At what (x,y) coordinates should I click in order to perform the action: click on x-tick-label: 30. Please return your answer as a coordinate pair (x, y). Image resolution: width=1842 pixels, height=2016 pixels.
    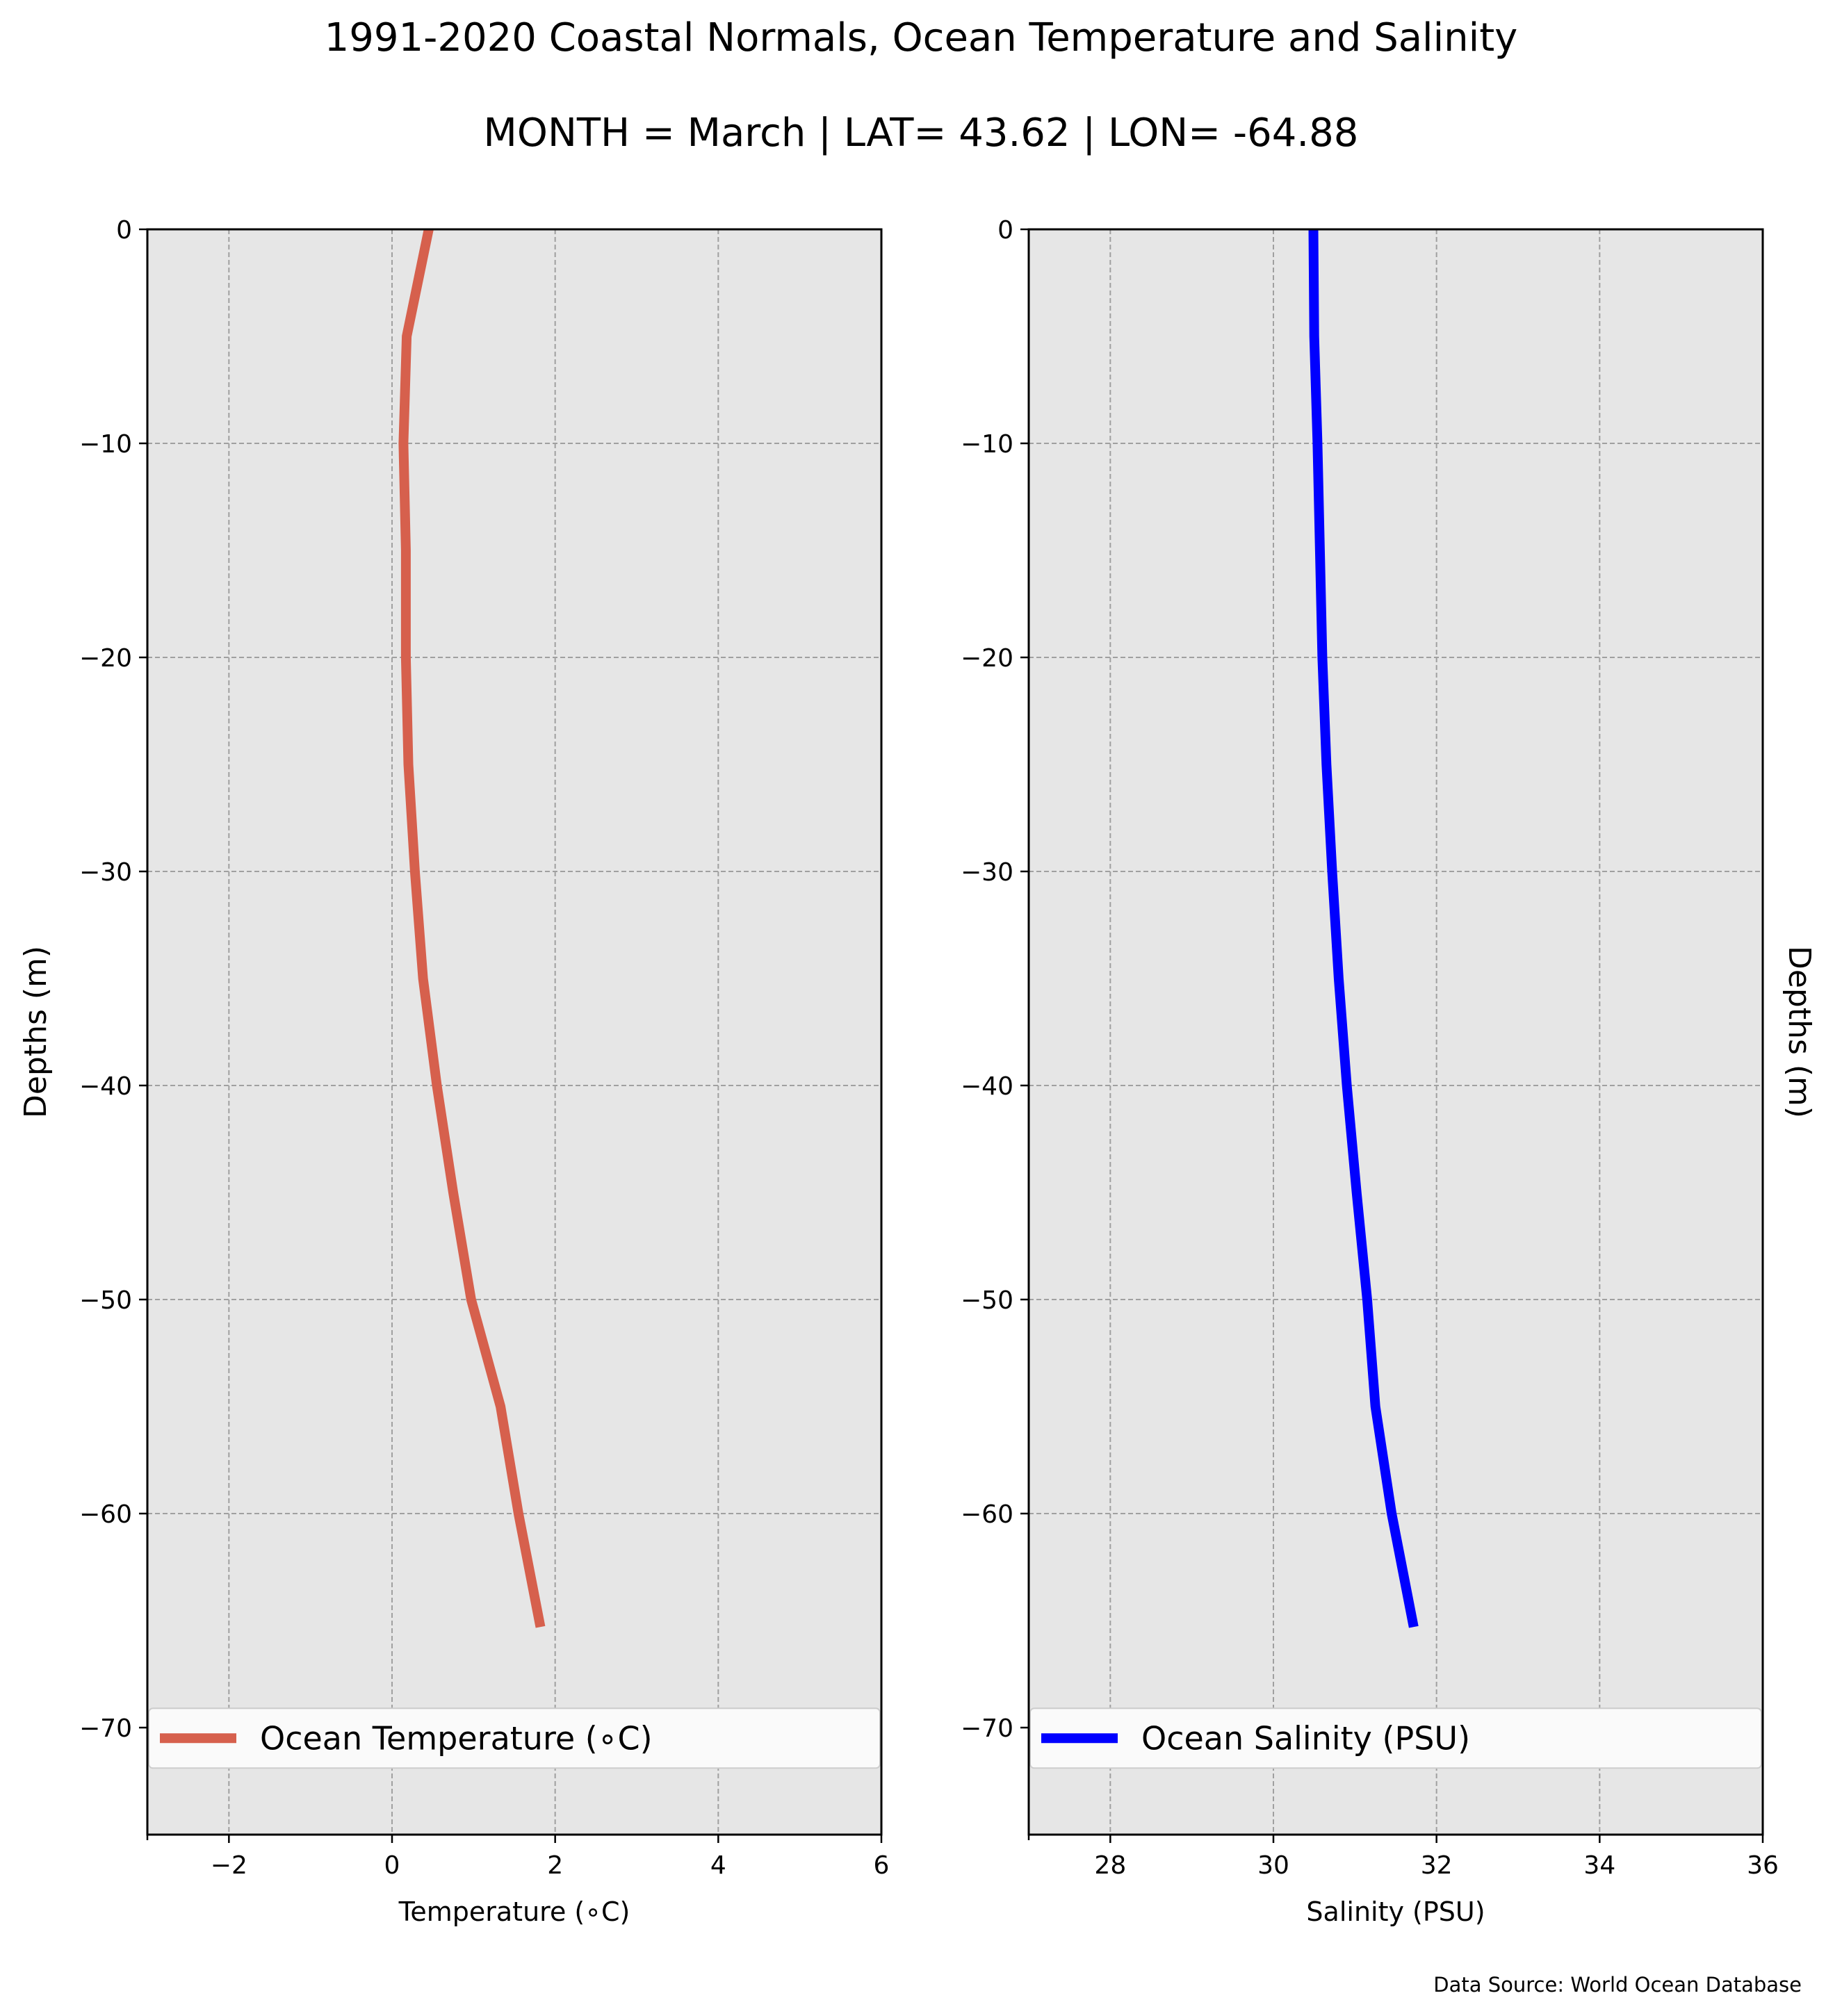
    Looking at the image, I should click on (1273, 1866).